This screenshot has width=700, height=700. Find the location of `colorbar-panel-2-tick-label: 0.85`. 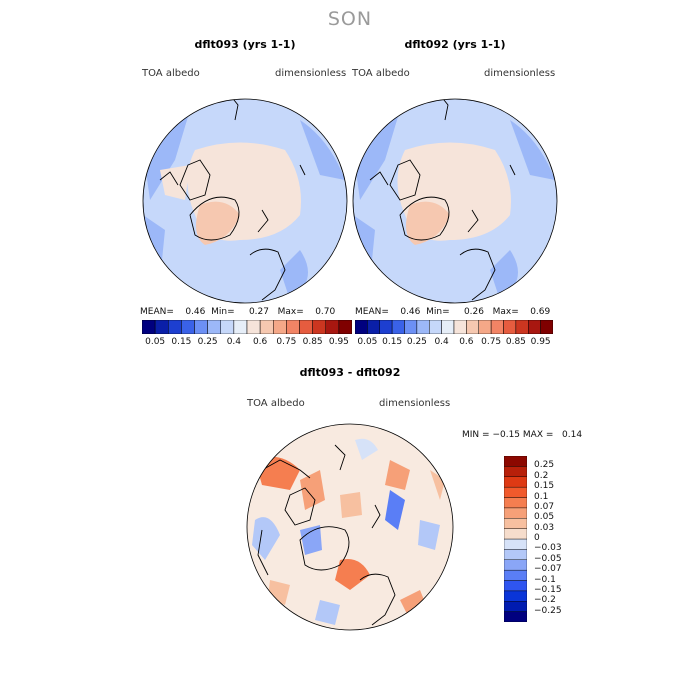

colorbar-panel-2-tick-label: 0.85 is located at coordinates (515, 342).